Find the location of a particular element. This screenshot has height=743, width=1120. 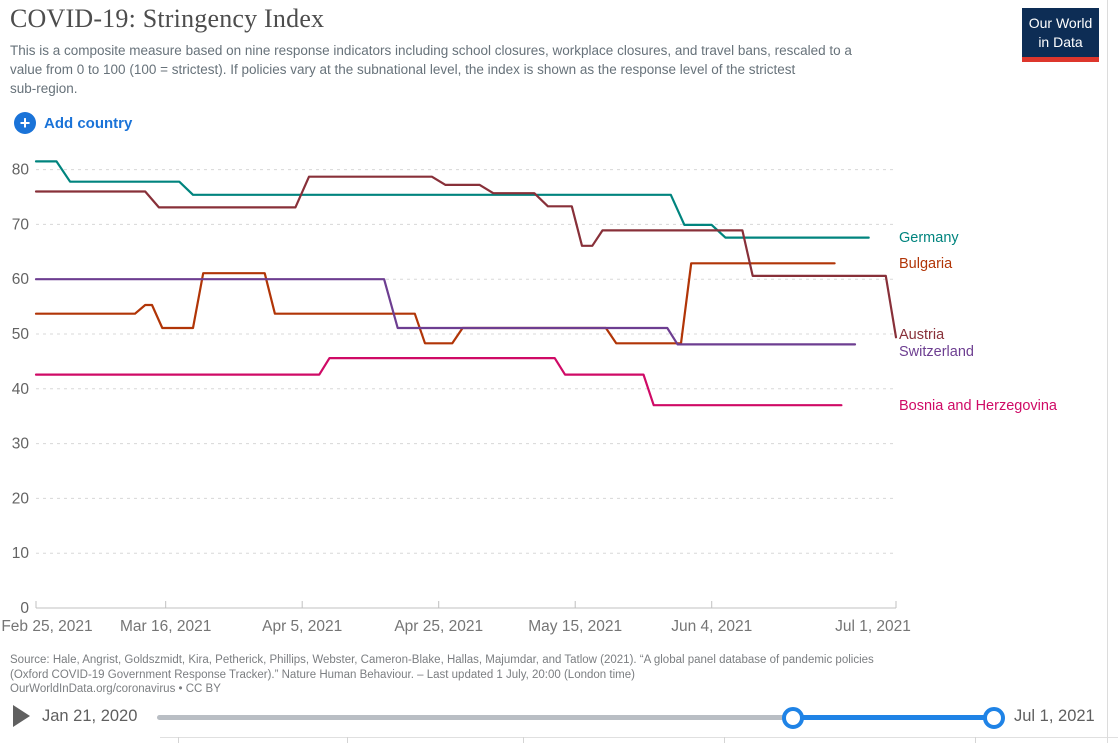

series-label-switzerland: Switzerland is located at coordinates (936, 352).